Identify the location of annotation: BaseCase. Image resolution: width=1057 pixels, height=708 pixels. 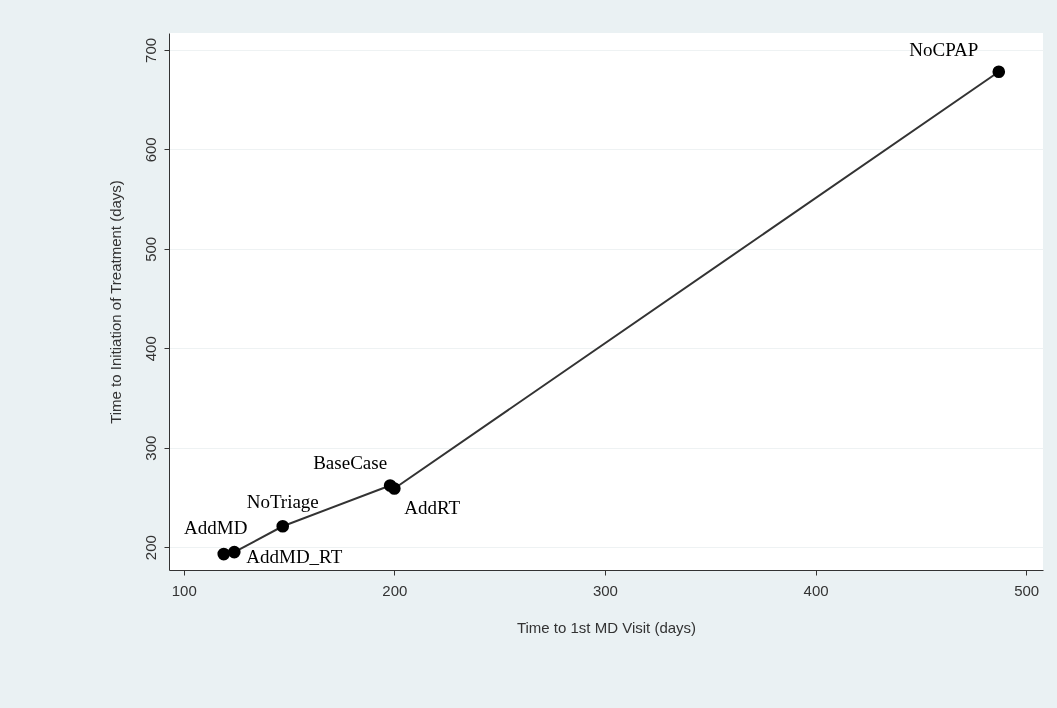
(350, 463).